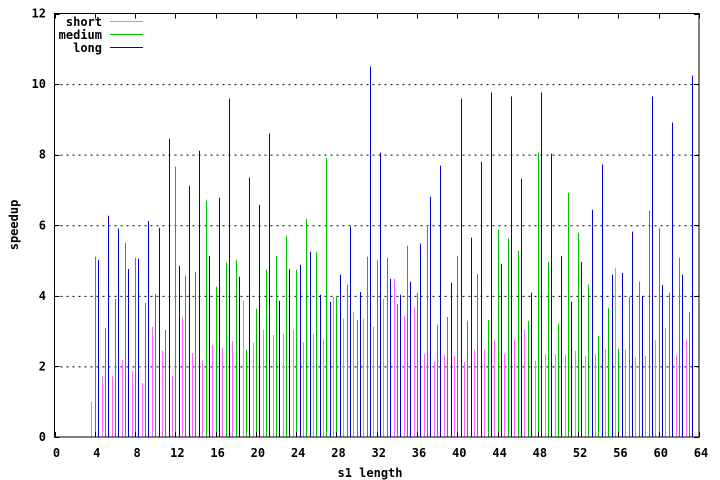 This screenshot has width=720, height=480. What do you see at coordinates (39, 14) in the screenshot?
I see `y-tick-label: 12` at bounding box center [39, 14].